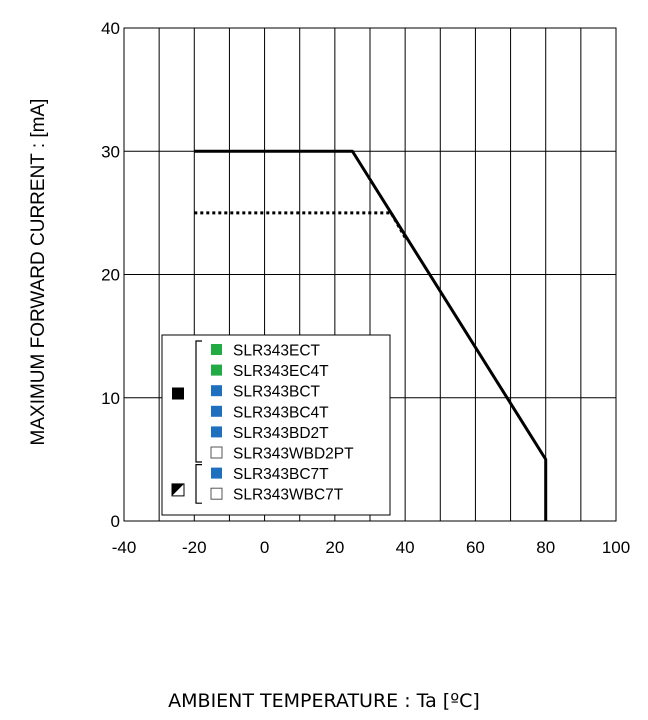  Describe the element at coordinates (194, 547) in the screenshot. I see `x-tick-label: -20` at that location.